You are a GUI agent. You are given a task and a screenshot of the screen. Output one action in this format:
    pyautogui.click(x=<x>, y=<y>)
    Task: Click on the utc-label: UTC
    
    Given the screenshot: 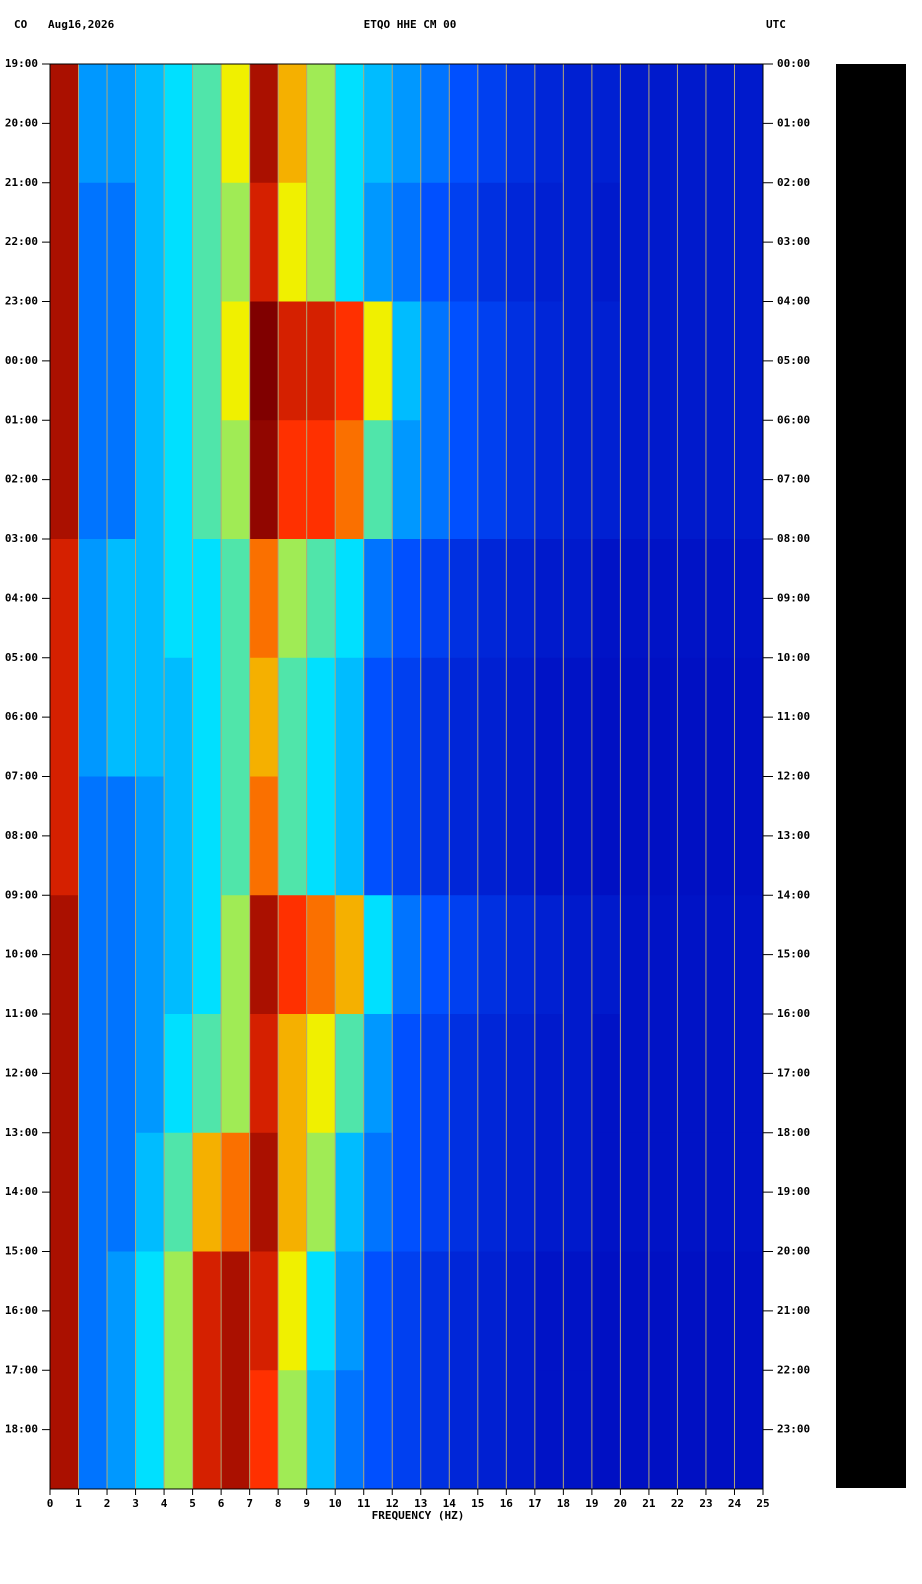 What is the action you would take?
    pyautogui.click(x=776, y=24)
    